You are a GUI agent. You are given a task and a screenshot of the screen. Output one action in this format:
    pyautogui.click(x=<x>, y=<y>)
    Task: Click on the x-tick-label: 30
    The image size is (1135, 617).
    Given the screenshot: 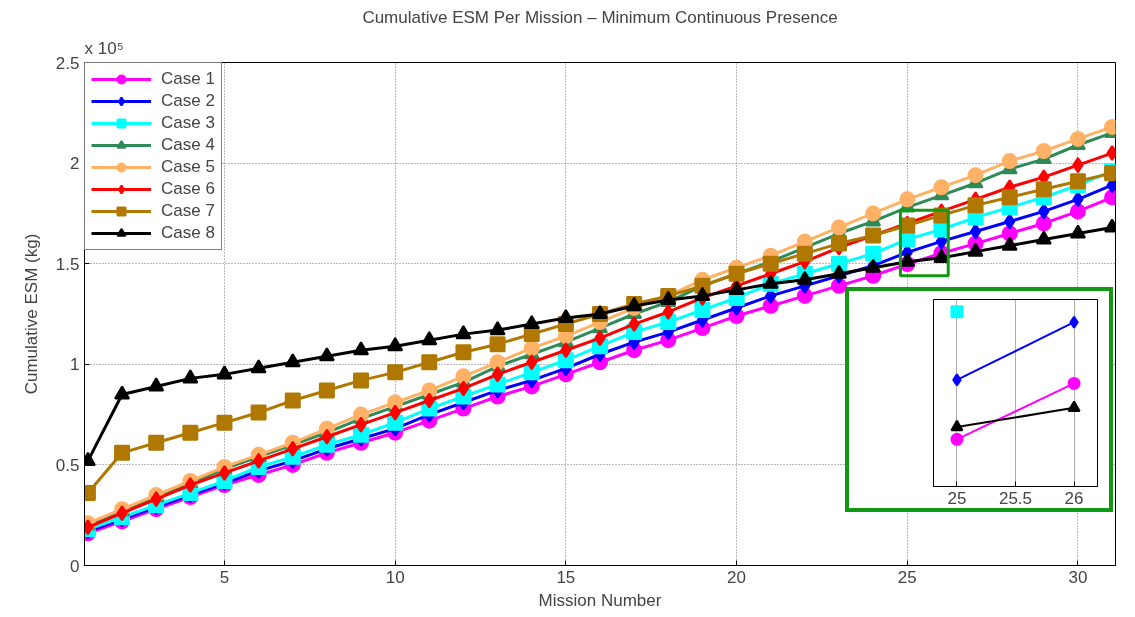 What is the action you would take?
    pyautogui.click(x=1078, y=577)
    